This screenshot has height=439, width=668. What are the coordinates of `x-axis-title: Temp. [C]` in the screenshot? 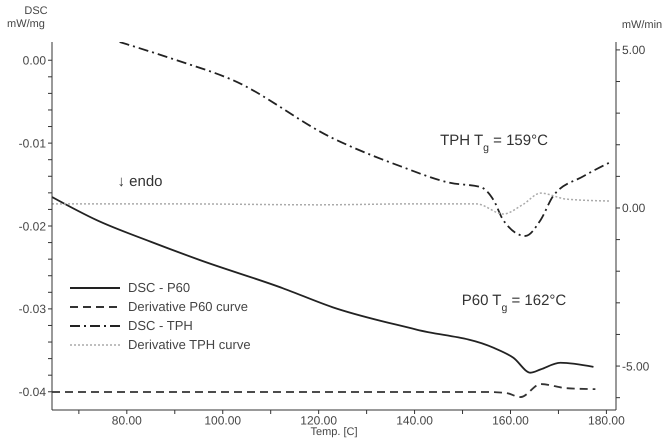 It's located at (334, 432).